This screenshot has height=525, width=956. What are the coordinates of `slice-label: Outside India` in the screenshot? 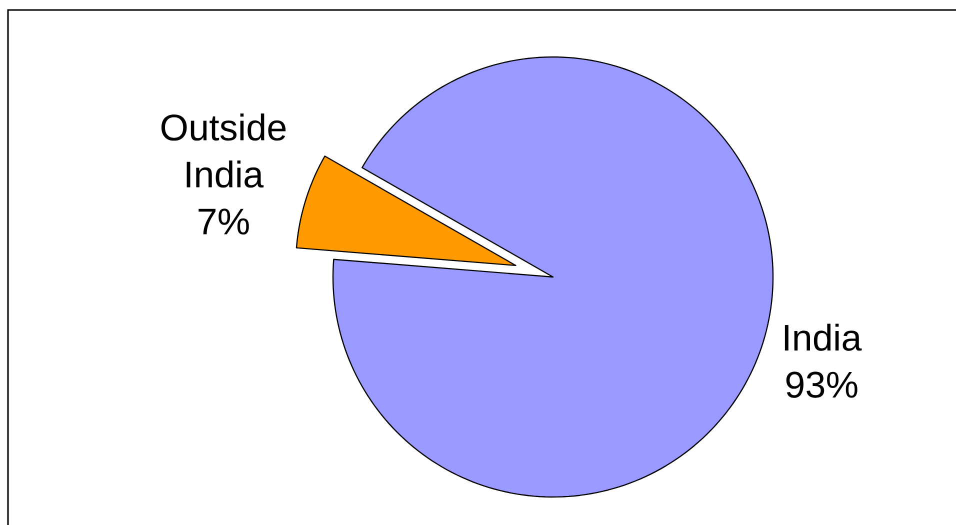 It's located at (223, 151).